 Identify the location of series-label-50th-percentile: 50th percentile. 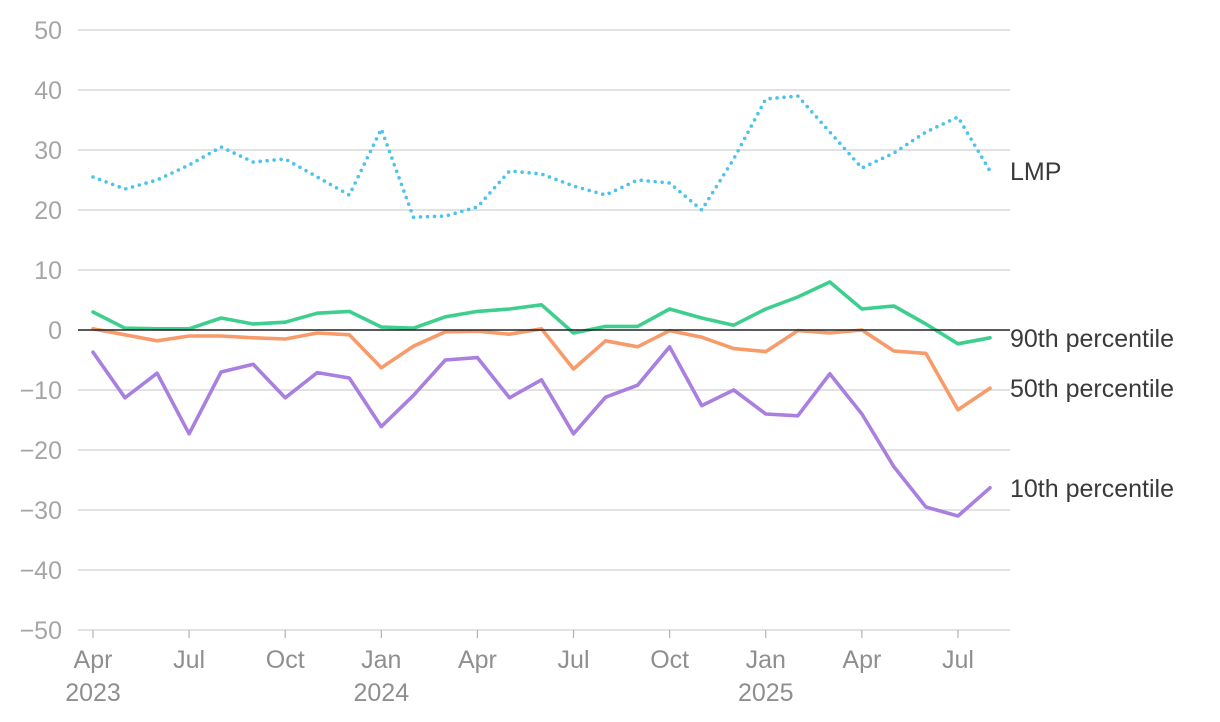
(1092, 389).